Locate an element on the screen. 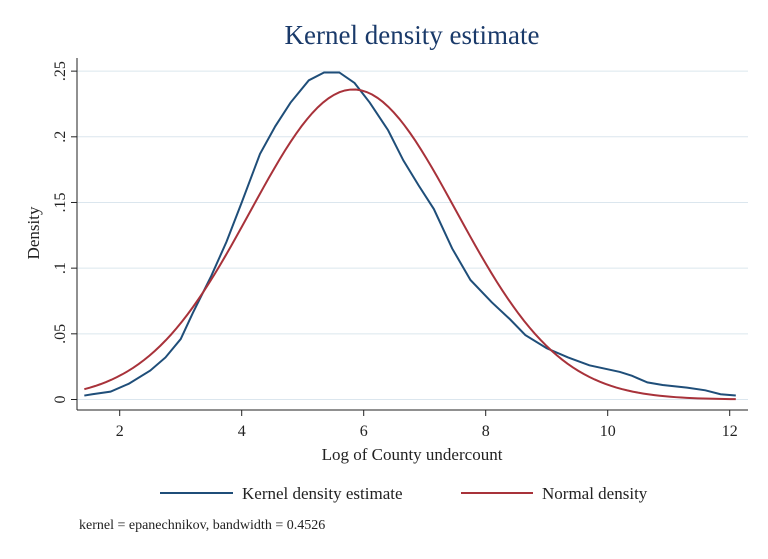 The width and height of the screenshot is (768, 559). x-tick-label: 12 is located at coordinates (730, 431).